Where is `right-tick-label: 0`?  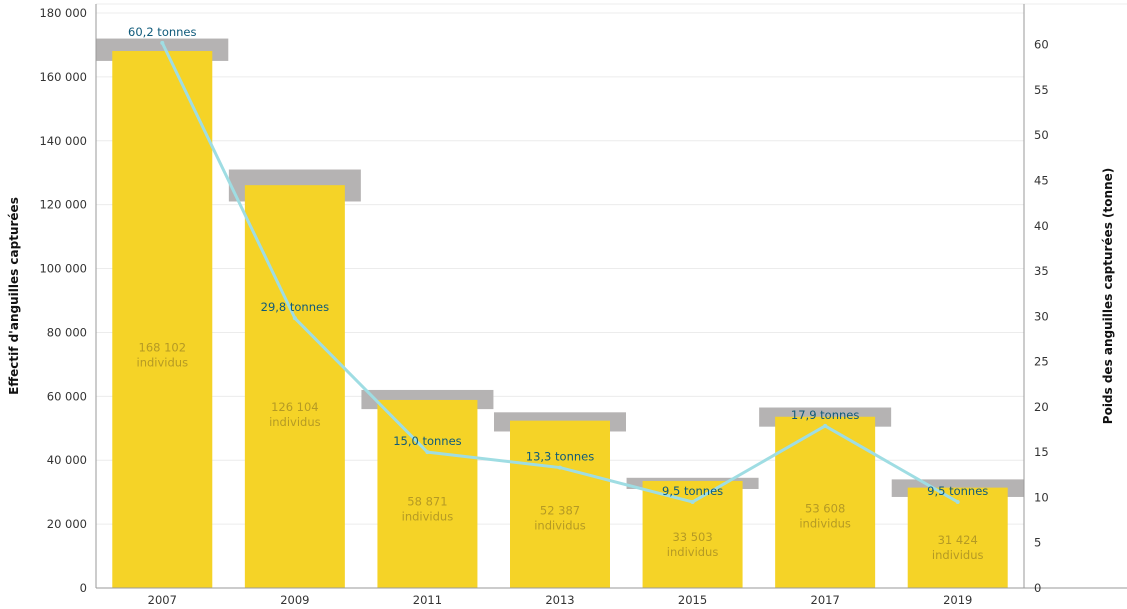
right-tick-label: 0 is located at coordinates (1037, 588).